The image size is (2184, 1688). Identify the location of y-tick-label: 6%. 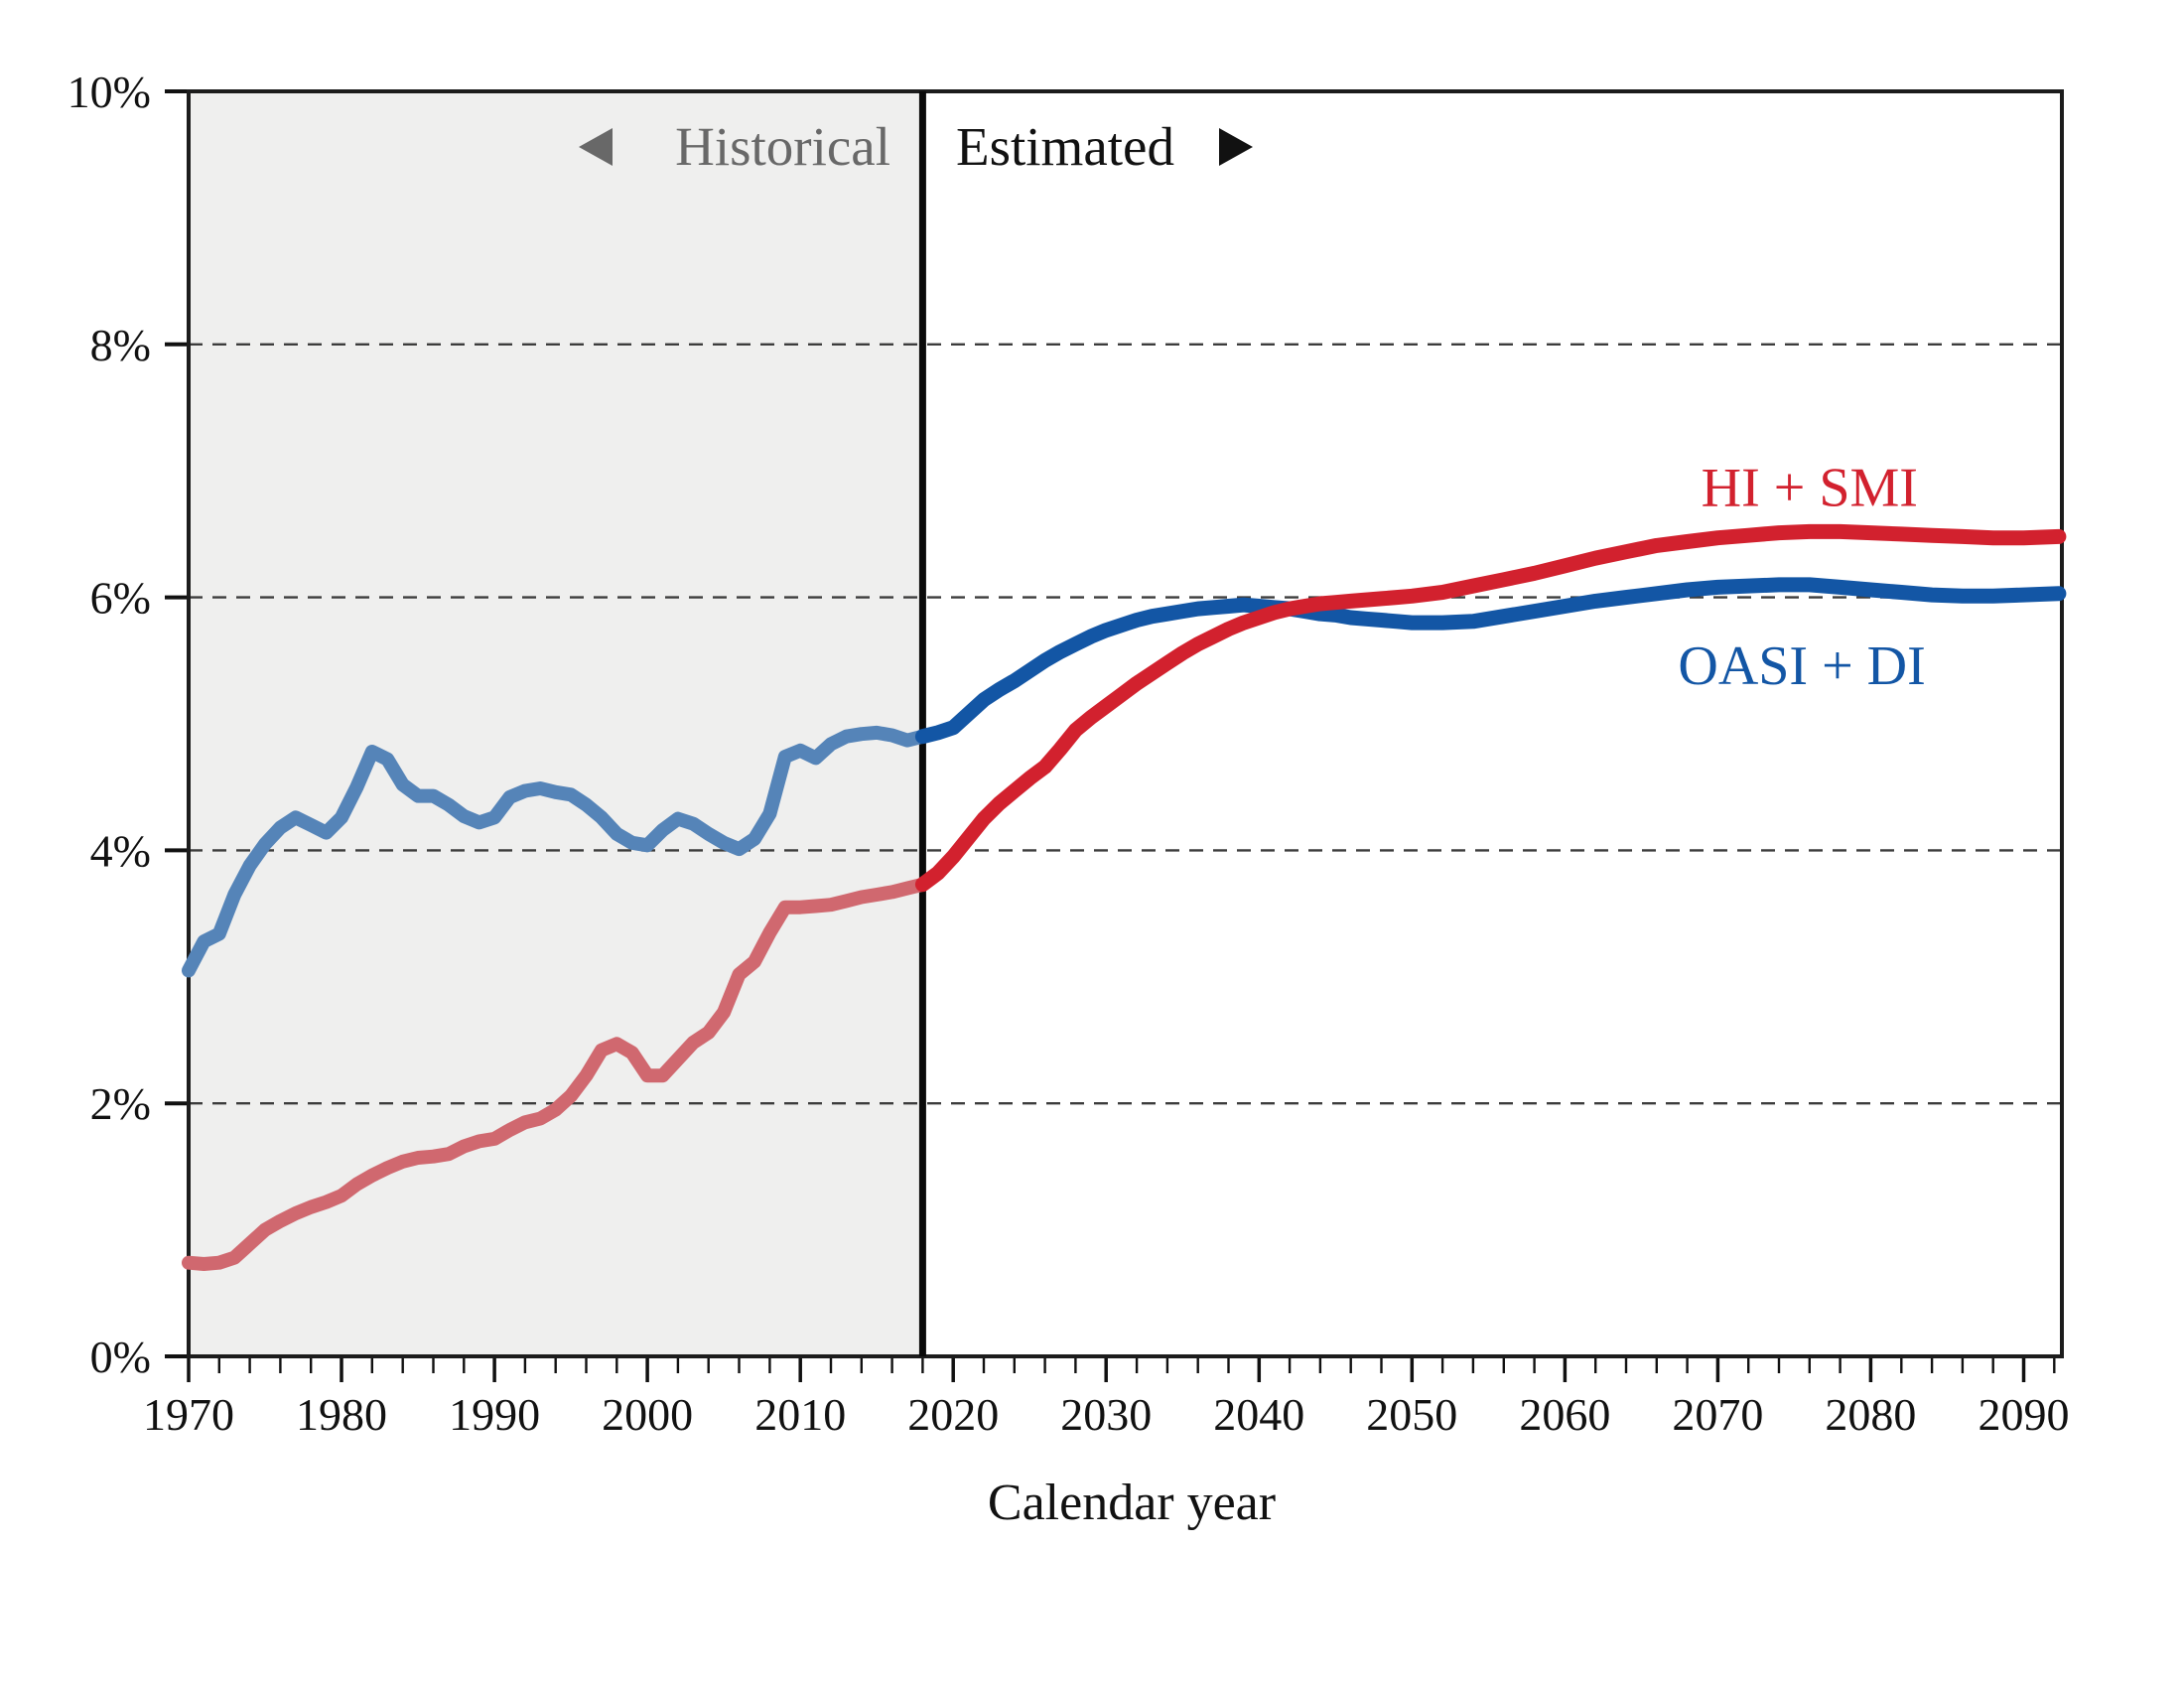
(120, 598).